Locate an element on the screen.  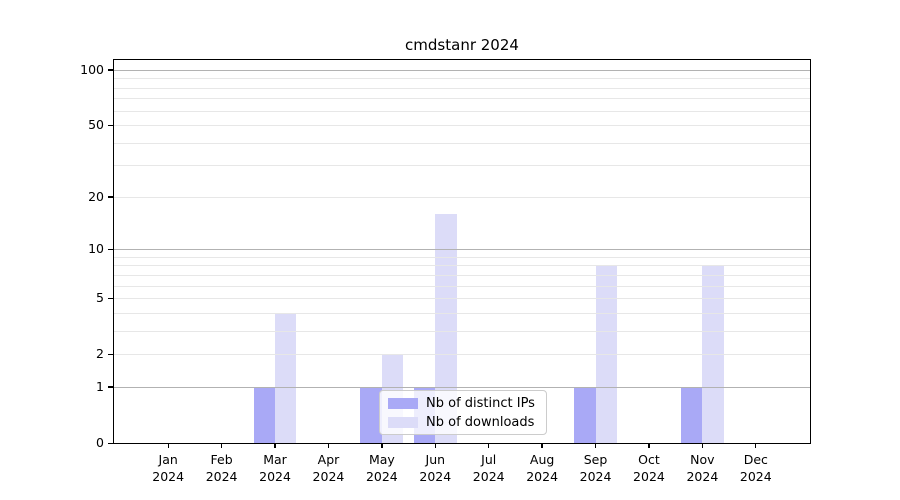
bar-distinct_ips-sep is located at coordinates (585, 414).